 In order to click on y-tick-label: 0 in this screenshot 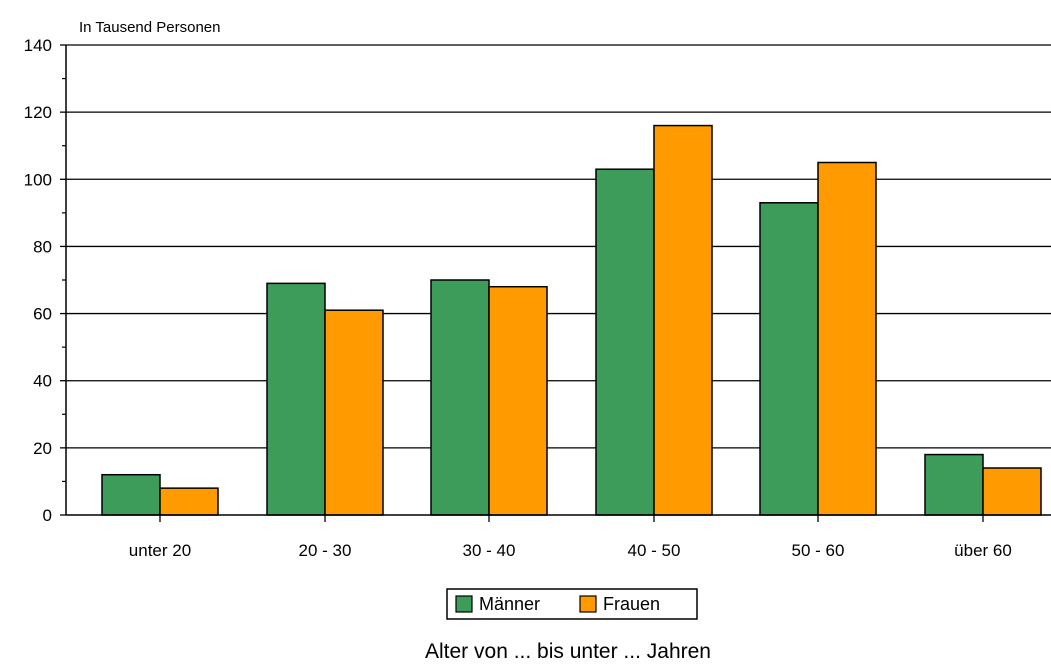, I will do `click(47, 515)`.